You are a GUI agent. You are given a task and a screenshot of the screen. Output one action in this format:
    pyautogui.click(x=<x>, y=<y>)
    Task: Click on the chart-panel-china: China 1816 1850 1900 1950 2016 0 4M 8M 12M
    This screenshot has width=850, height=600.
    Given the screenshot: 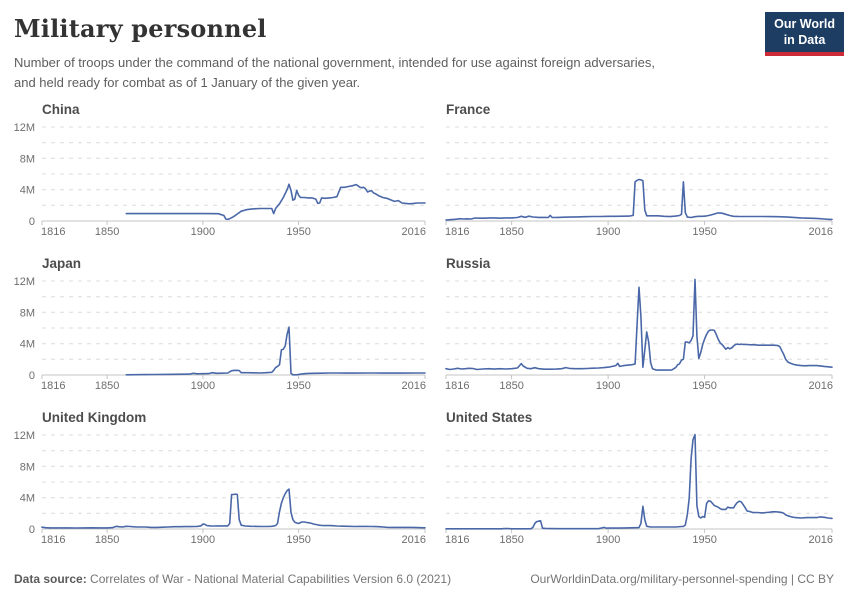 What is the action you would take?
    pyautogui.click(x=220, y=170)
    